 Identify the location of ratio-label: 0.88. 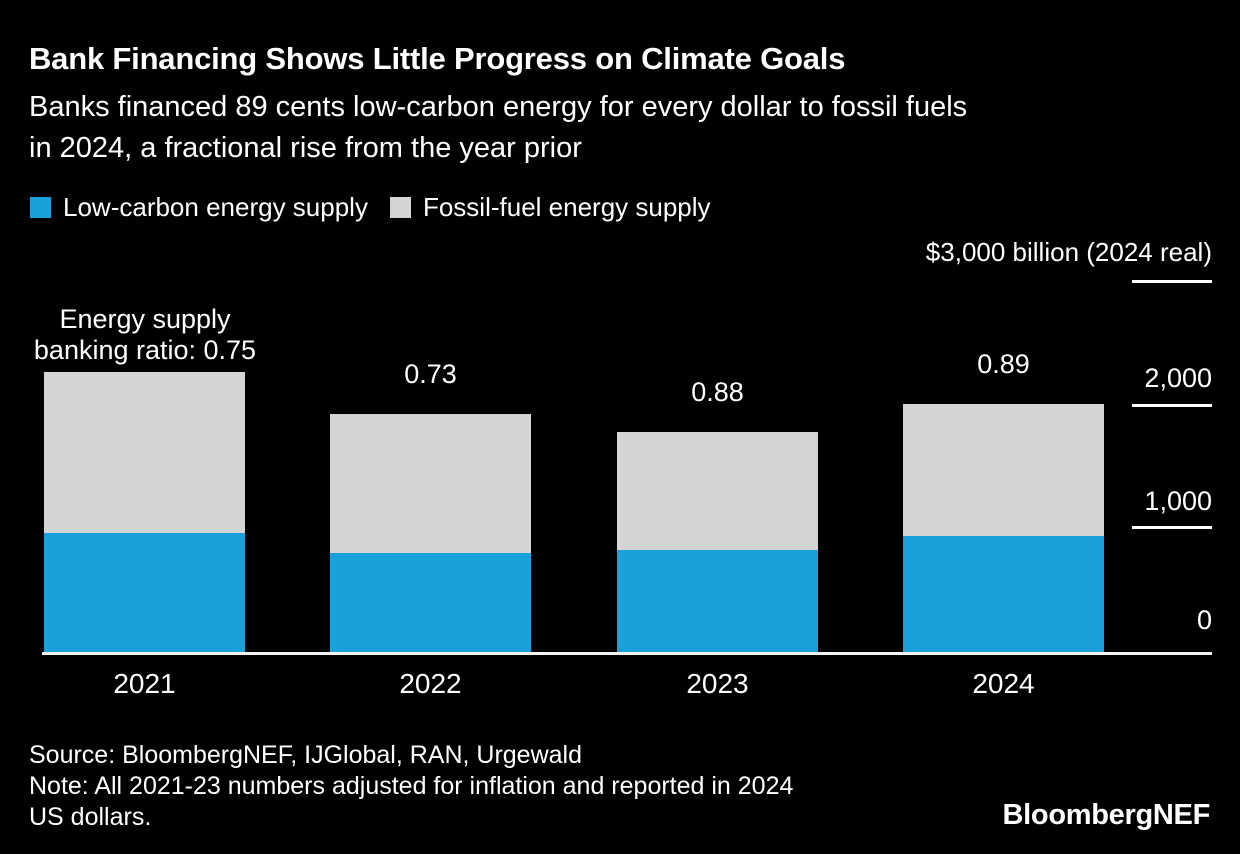
(717, 392).